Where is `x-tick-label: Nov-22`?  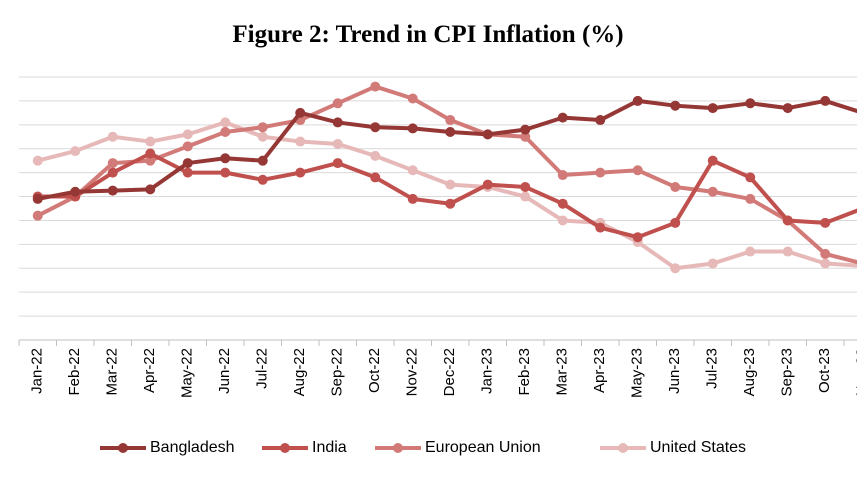 x-tick-label: Nov-22 is located at coordinates (412, 372).